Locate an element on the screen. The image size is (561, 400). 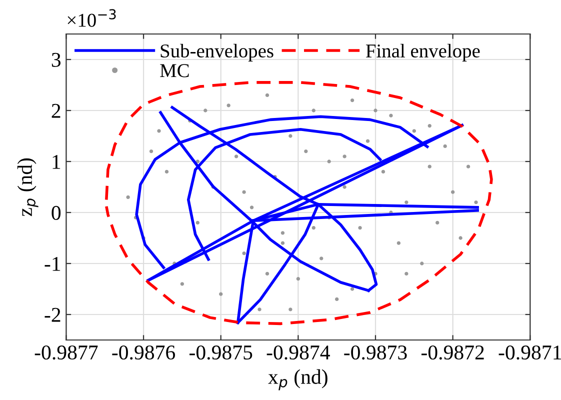
y-tick-label: -1 is located at coordinates (52, 263).